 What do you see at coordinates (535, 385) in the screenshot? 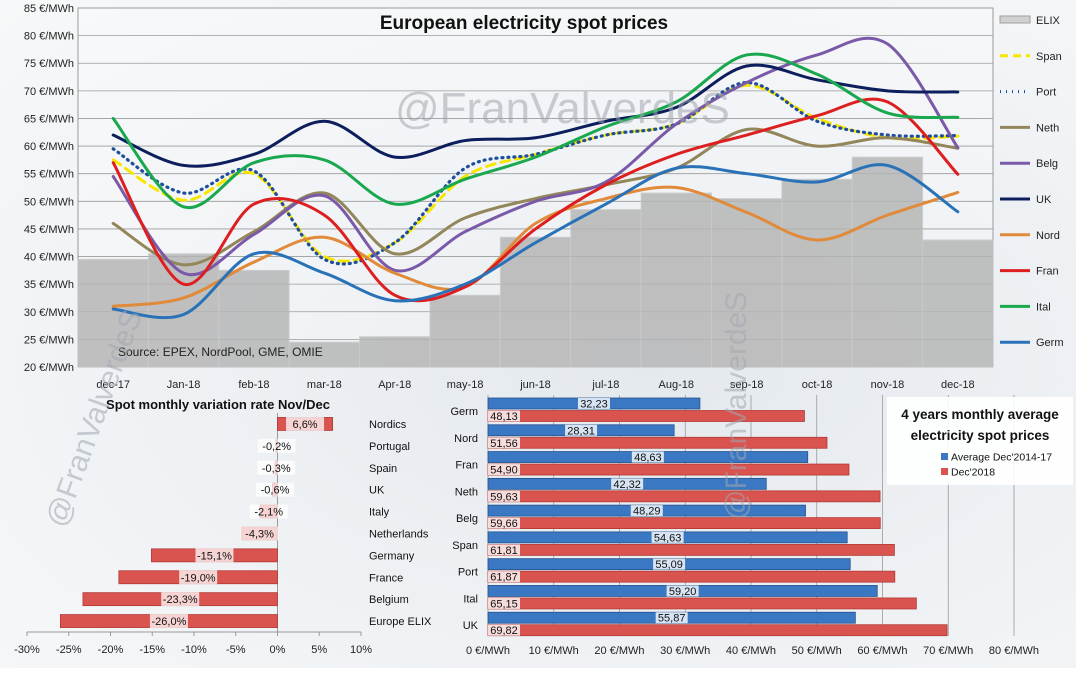
I see `x-tick-label: jun-18` at bounding box center [535, 385].